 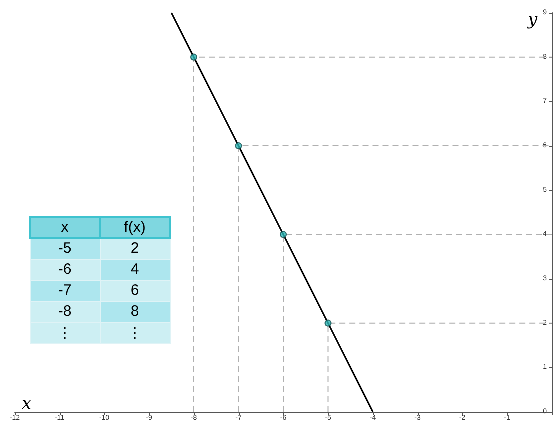 What do you see at coordinates (135, 269) in the screenshot?
I see `annotation: 4` at bounding box center [135, 269].